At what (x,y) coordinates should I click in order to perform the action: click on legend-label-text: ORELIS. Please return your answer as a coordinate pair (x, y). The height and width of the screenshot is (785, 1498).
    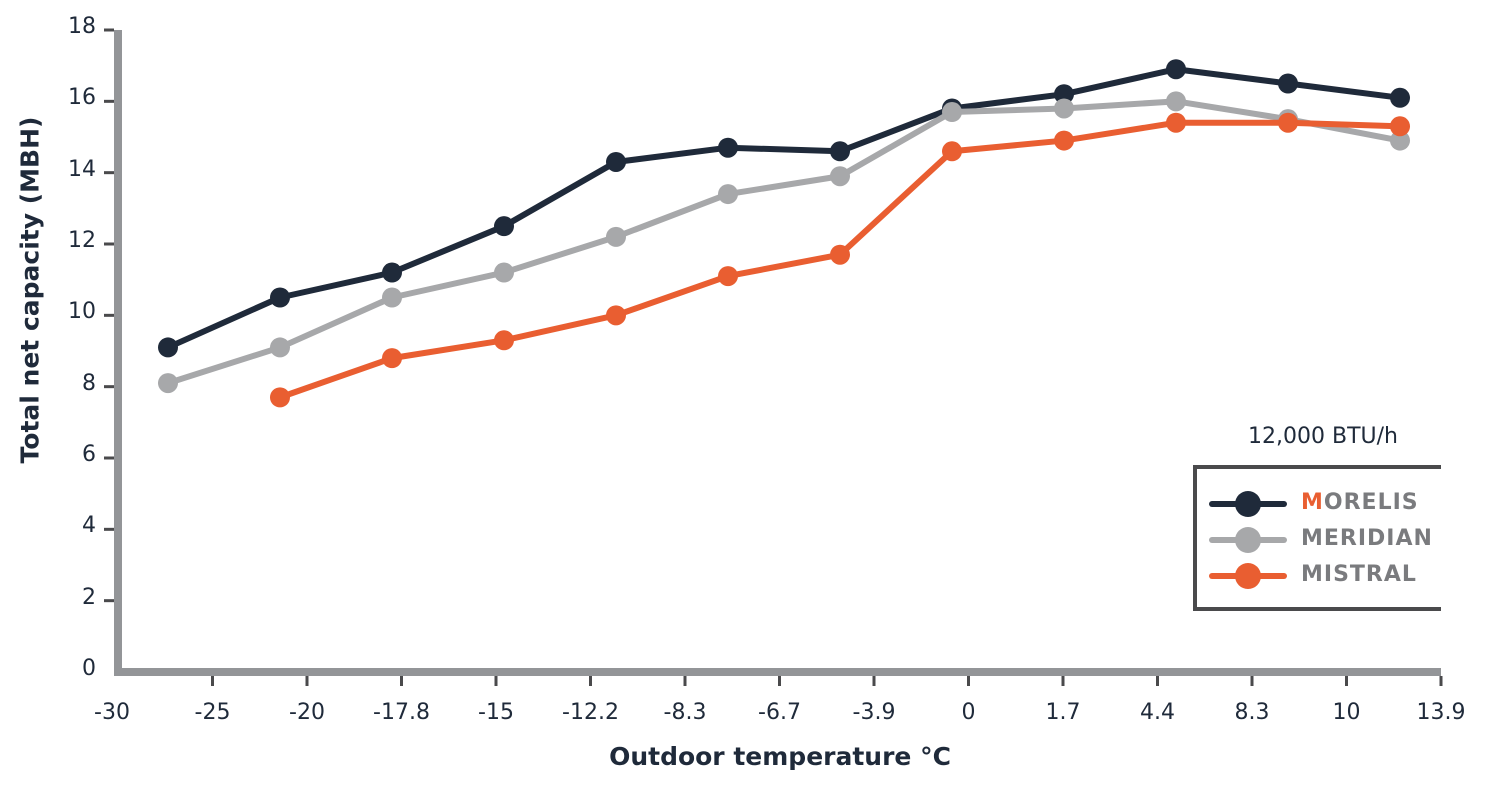
    Looking at the image, I should click on (1371, 502).